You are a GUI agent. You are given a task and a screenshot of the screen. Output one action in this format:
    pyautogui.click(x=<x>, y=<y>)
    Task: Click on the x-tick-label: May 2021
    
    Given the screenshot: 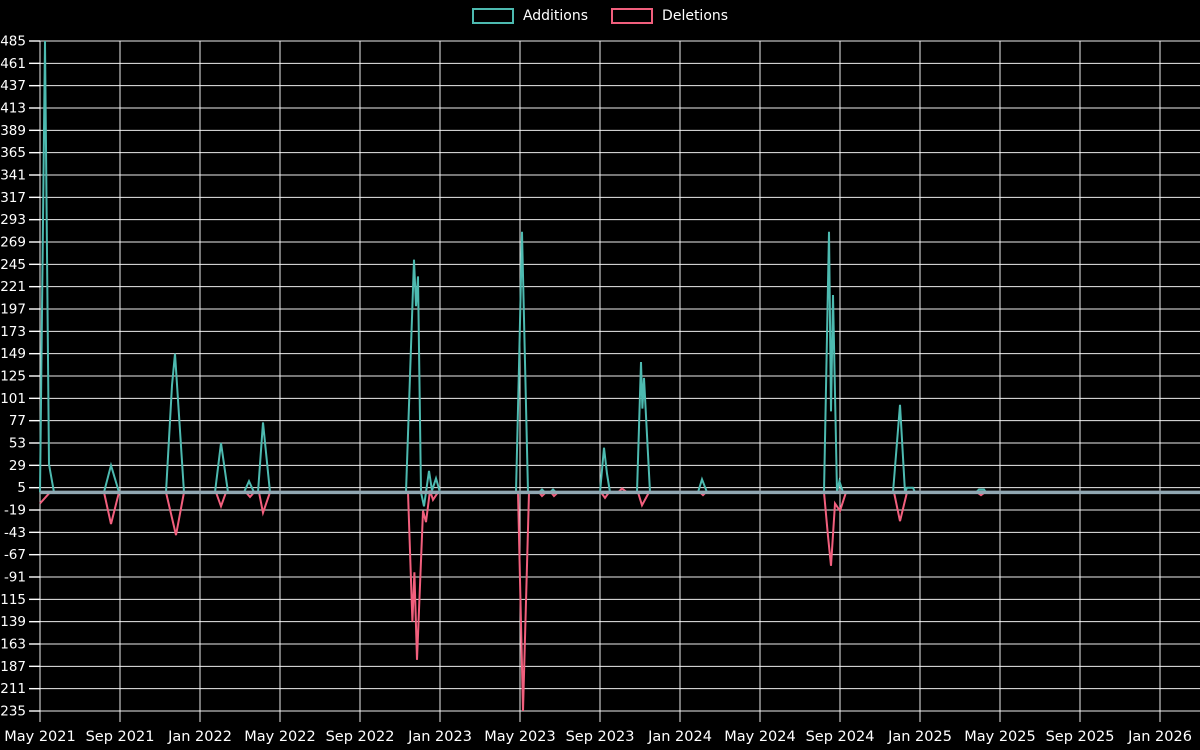 What is the action you would take?
    pyautogui.click(x=40, y=737)
    